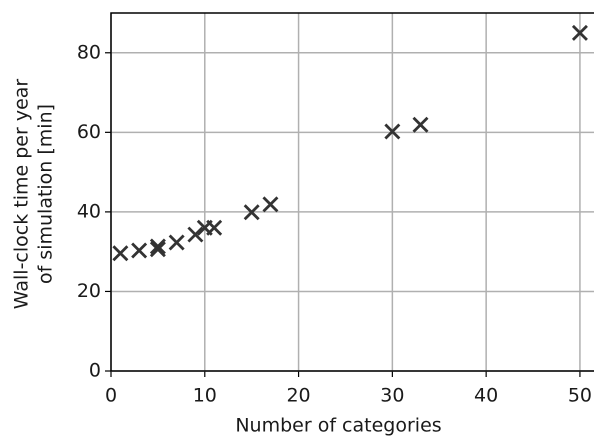  Describe the element at coordinates (338, 426) in the screenshot. I see `x-axis-label: Number of categories` at that location.